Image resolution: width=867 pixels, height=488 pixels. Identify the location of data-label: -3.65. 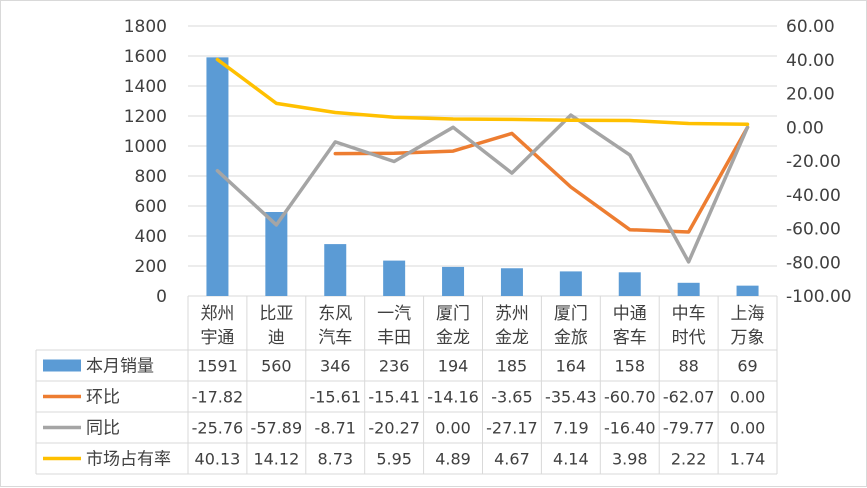
(511, 397).